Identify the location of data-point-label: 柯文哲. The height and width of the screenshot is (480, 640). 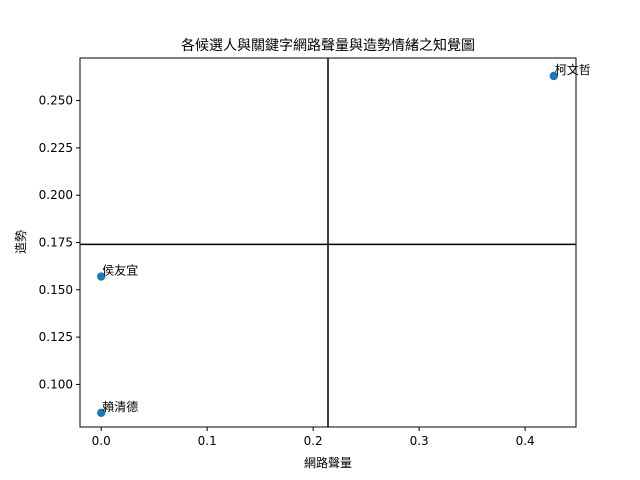
(573, 69).